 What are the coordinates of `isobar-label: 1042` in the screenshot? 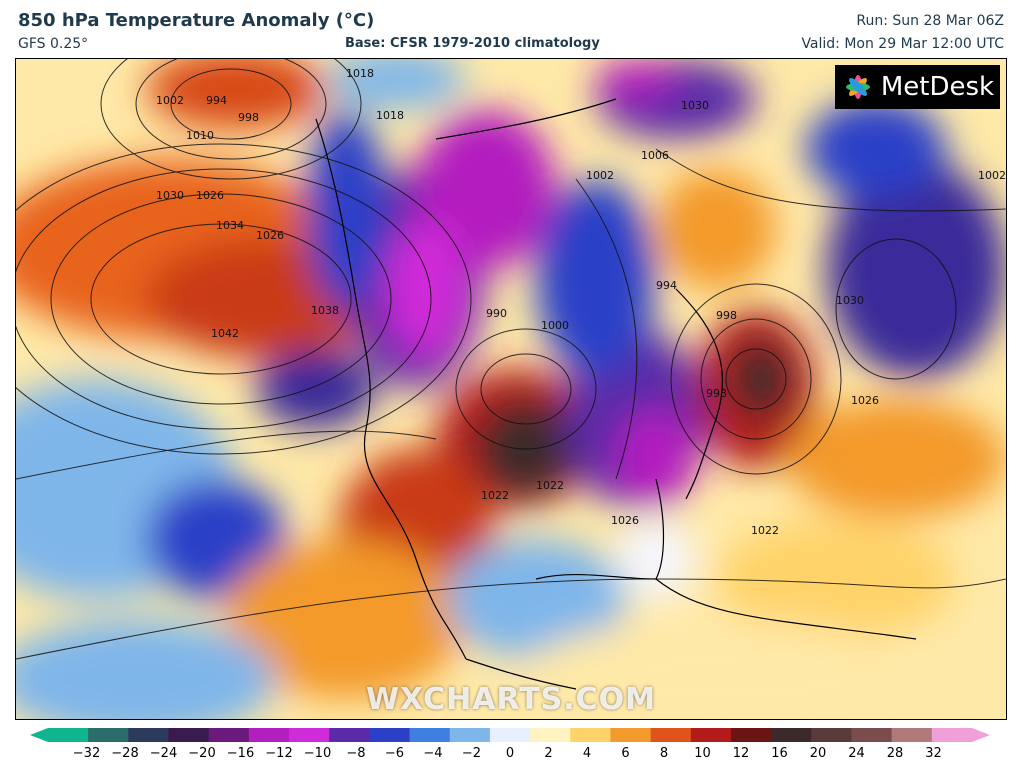 It's located at (225, 333).